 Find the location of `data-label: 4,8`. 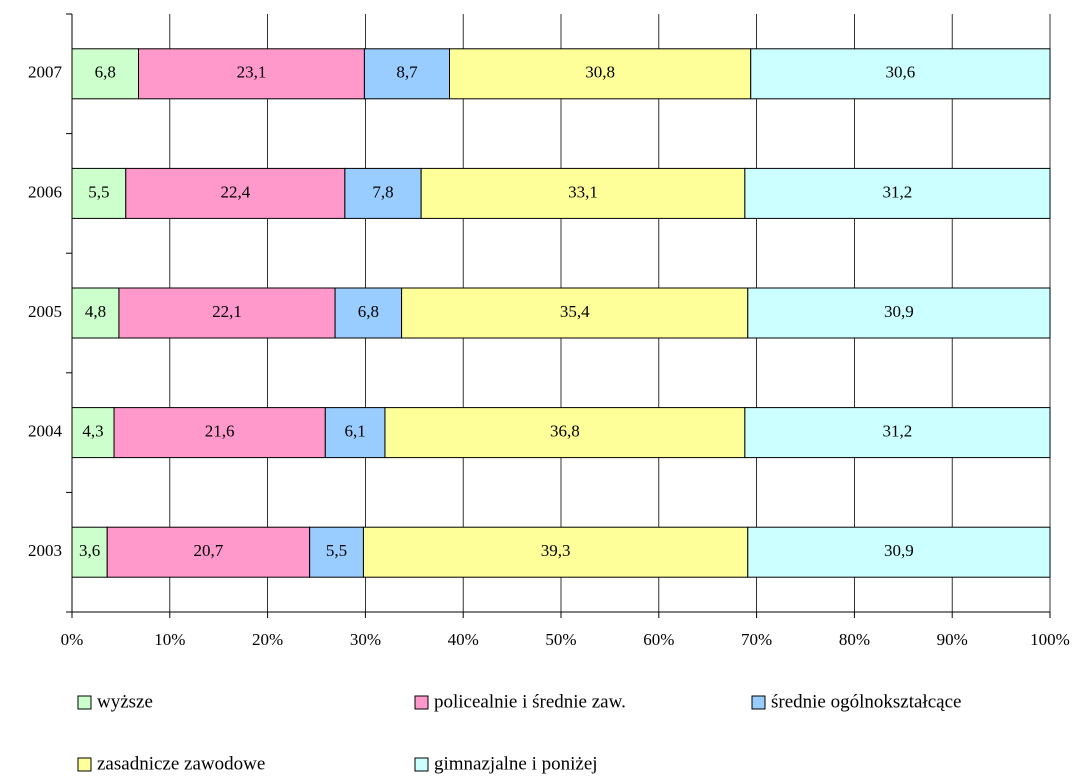

data-label: 4,8 is located at coordinates (95, 311).